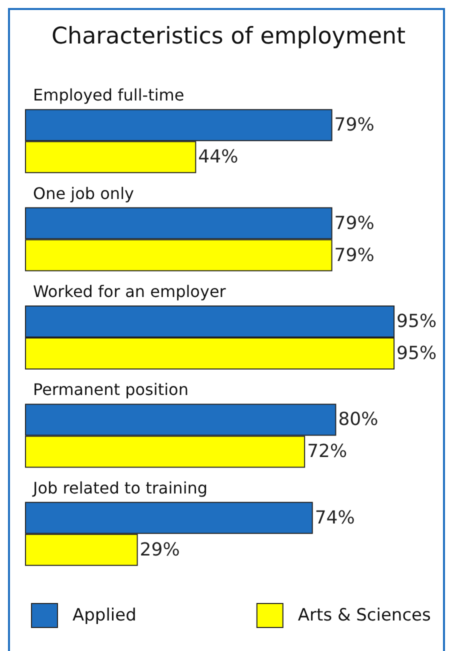 The image size is (449, 651). What do you see at coordinates (218, 157) in the screenshot?
I see `data-label: 44%` at bounding box center [218, 157].